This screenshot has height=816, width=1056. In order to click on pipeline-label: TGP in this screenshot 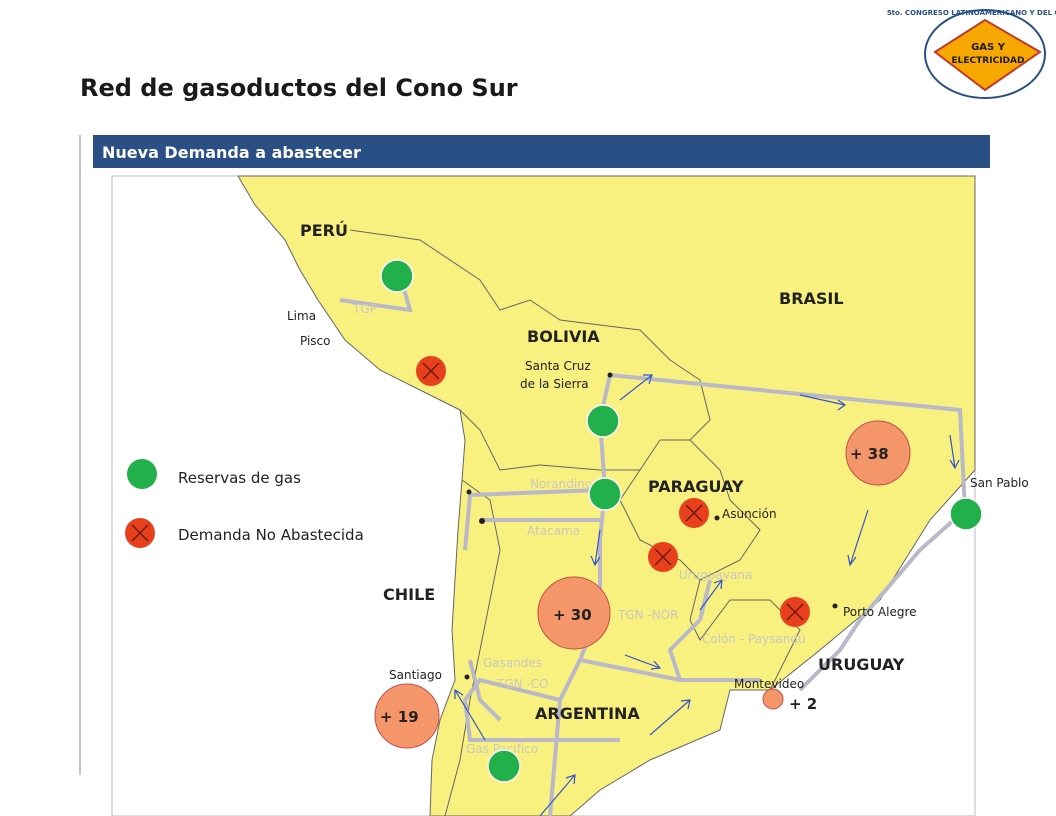, I will do `click(364, 309)`.